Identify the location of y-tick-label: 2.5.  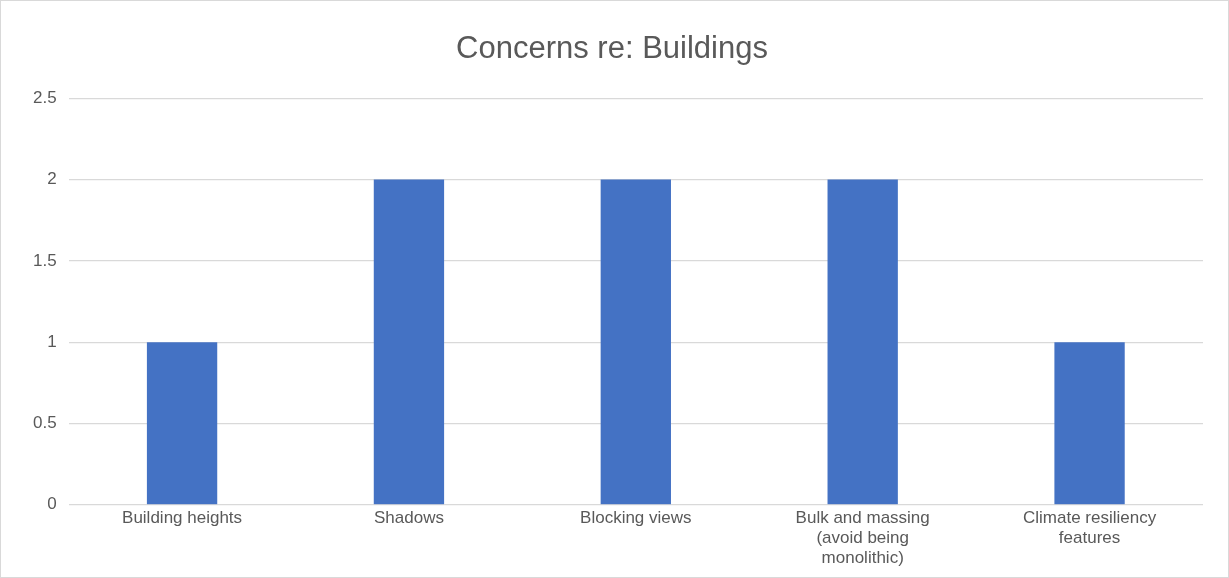
(44, 97).